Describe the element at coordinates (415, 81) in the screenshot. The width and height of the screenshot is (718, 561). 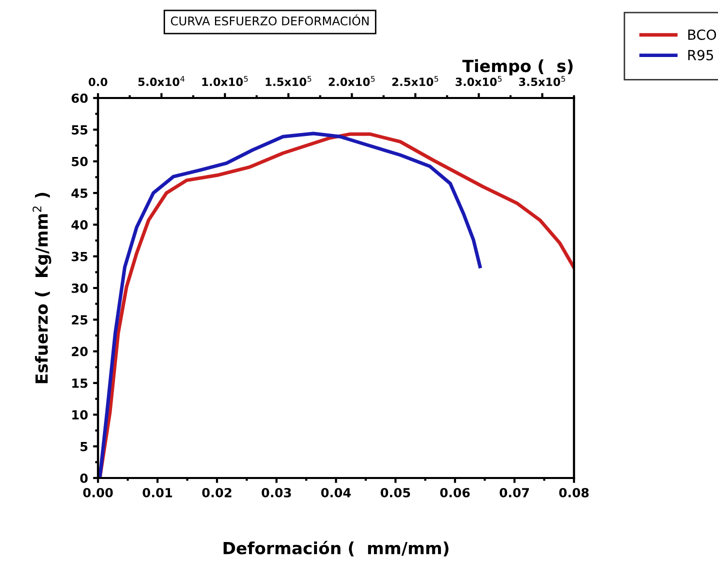
I see `x2-tick-label: 2.5x10$^{5}$` at that location.